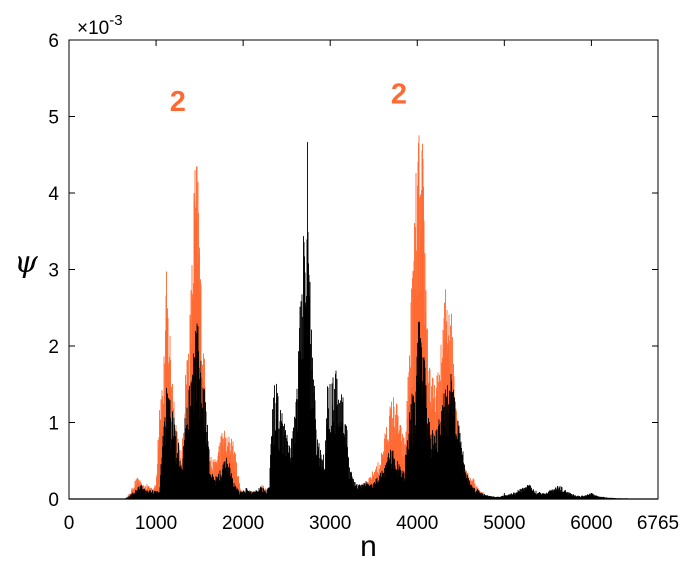 This screenshot has width=688, height=561. Describe the element at coordinates (658, 523) in the screenshot. I see `x-tick-label: 6765` at that location.